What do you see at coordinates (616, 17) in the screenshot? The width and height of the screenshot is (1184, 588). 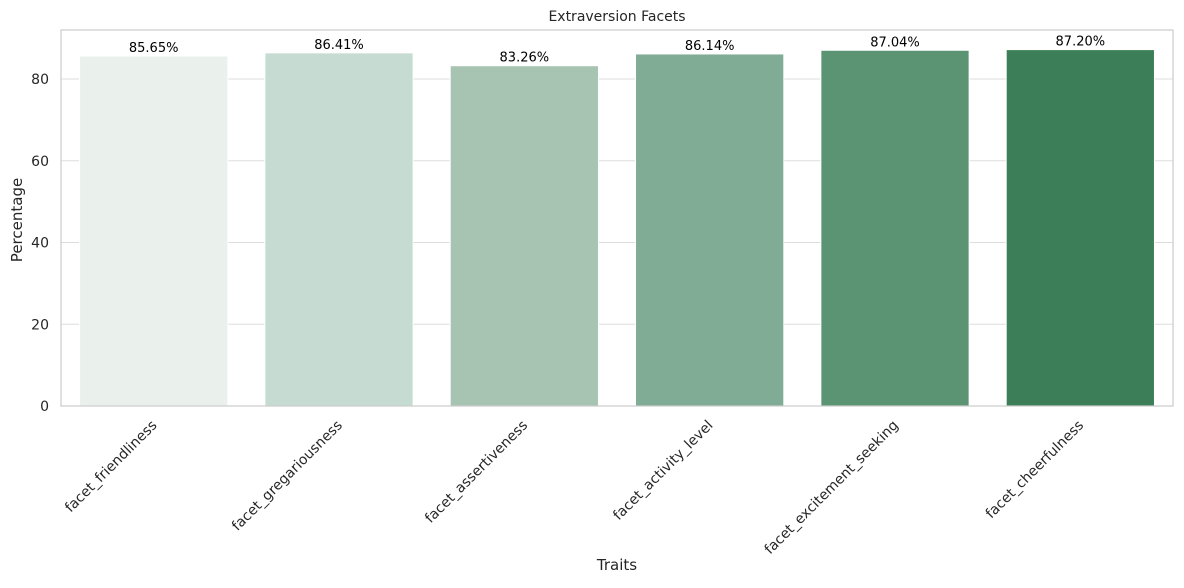 I see `chart-title: Extraversion Facets` at bounding box center [616, 17].